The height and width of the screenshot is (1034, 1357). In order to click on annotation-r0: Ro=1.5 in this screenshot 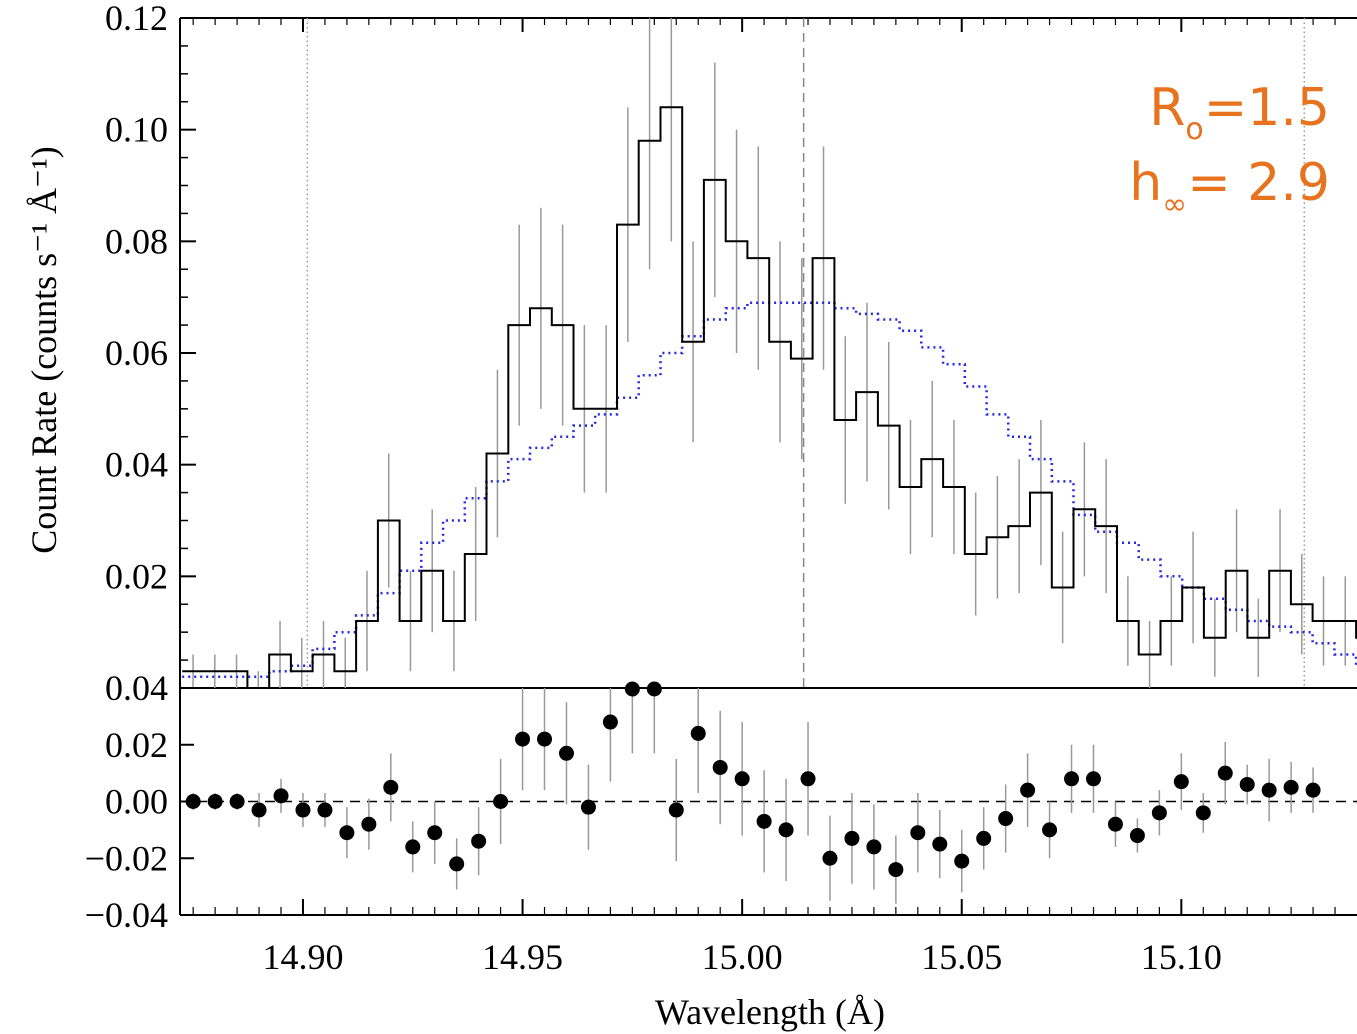, I will do `click(1239, 112)`.